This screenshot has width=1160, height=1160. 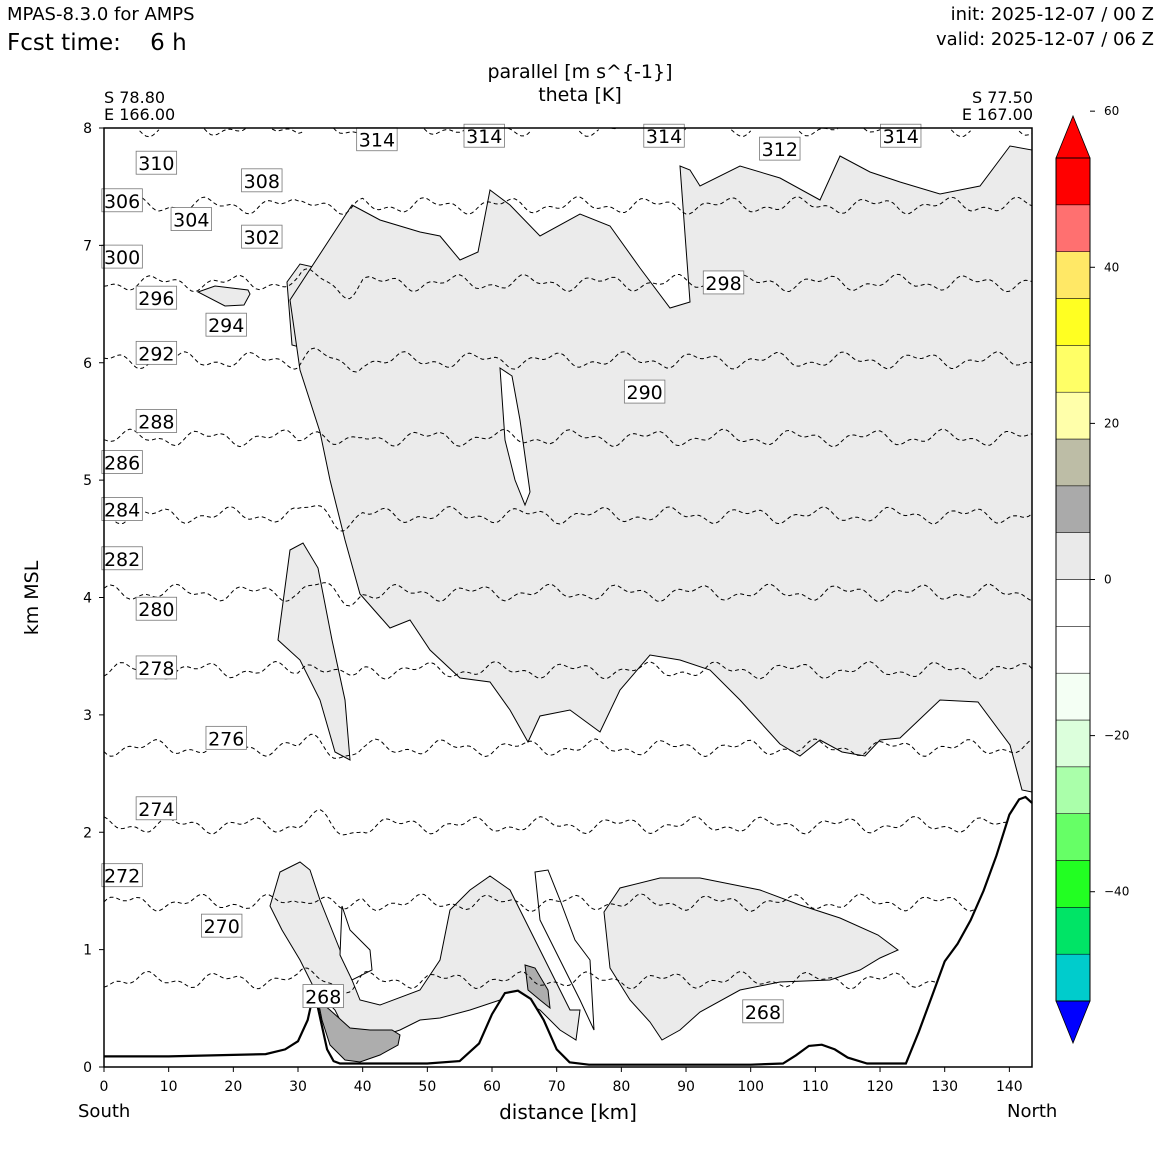 What do you see at coordinates (226, 737) in the screenshot?
I see `contour-label: 276` at bounding box center [226, 737].